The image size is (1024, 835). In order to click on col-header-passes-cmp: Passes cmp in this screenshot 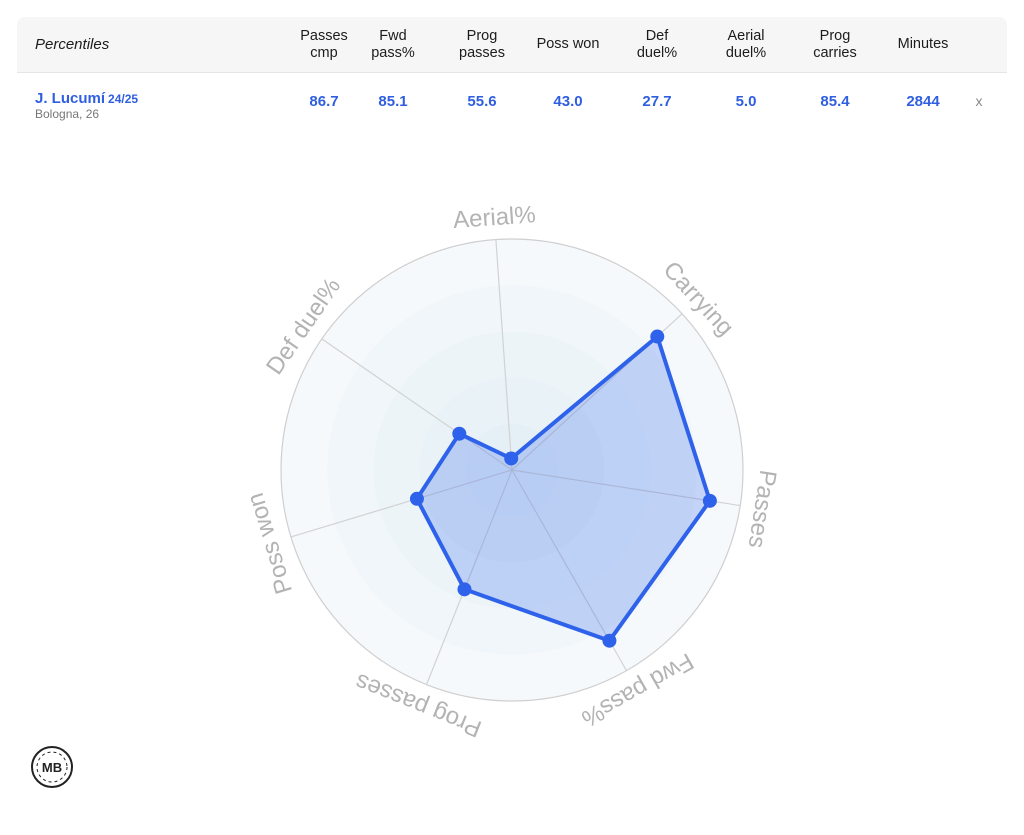, I will do `click(324, 44)`.